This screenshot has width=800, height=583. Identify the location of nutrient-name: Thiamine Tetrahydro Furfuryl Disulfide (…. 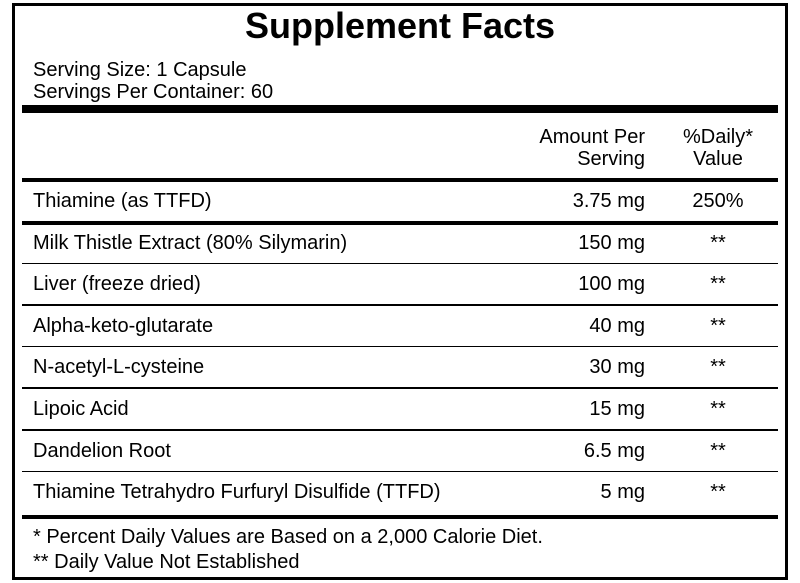
(237, 492).